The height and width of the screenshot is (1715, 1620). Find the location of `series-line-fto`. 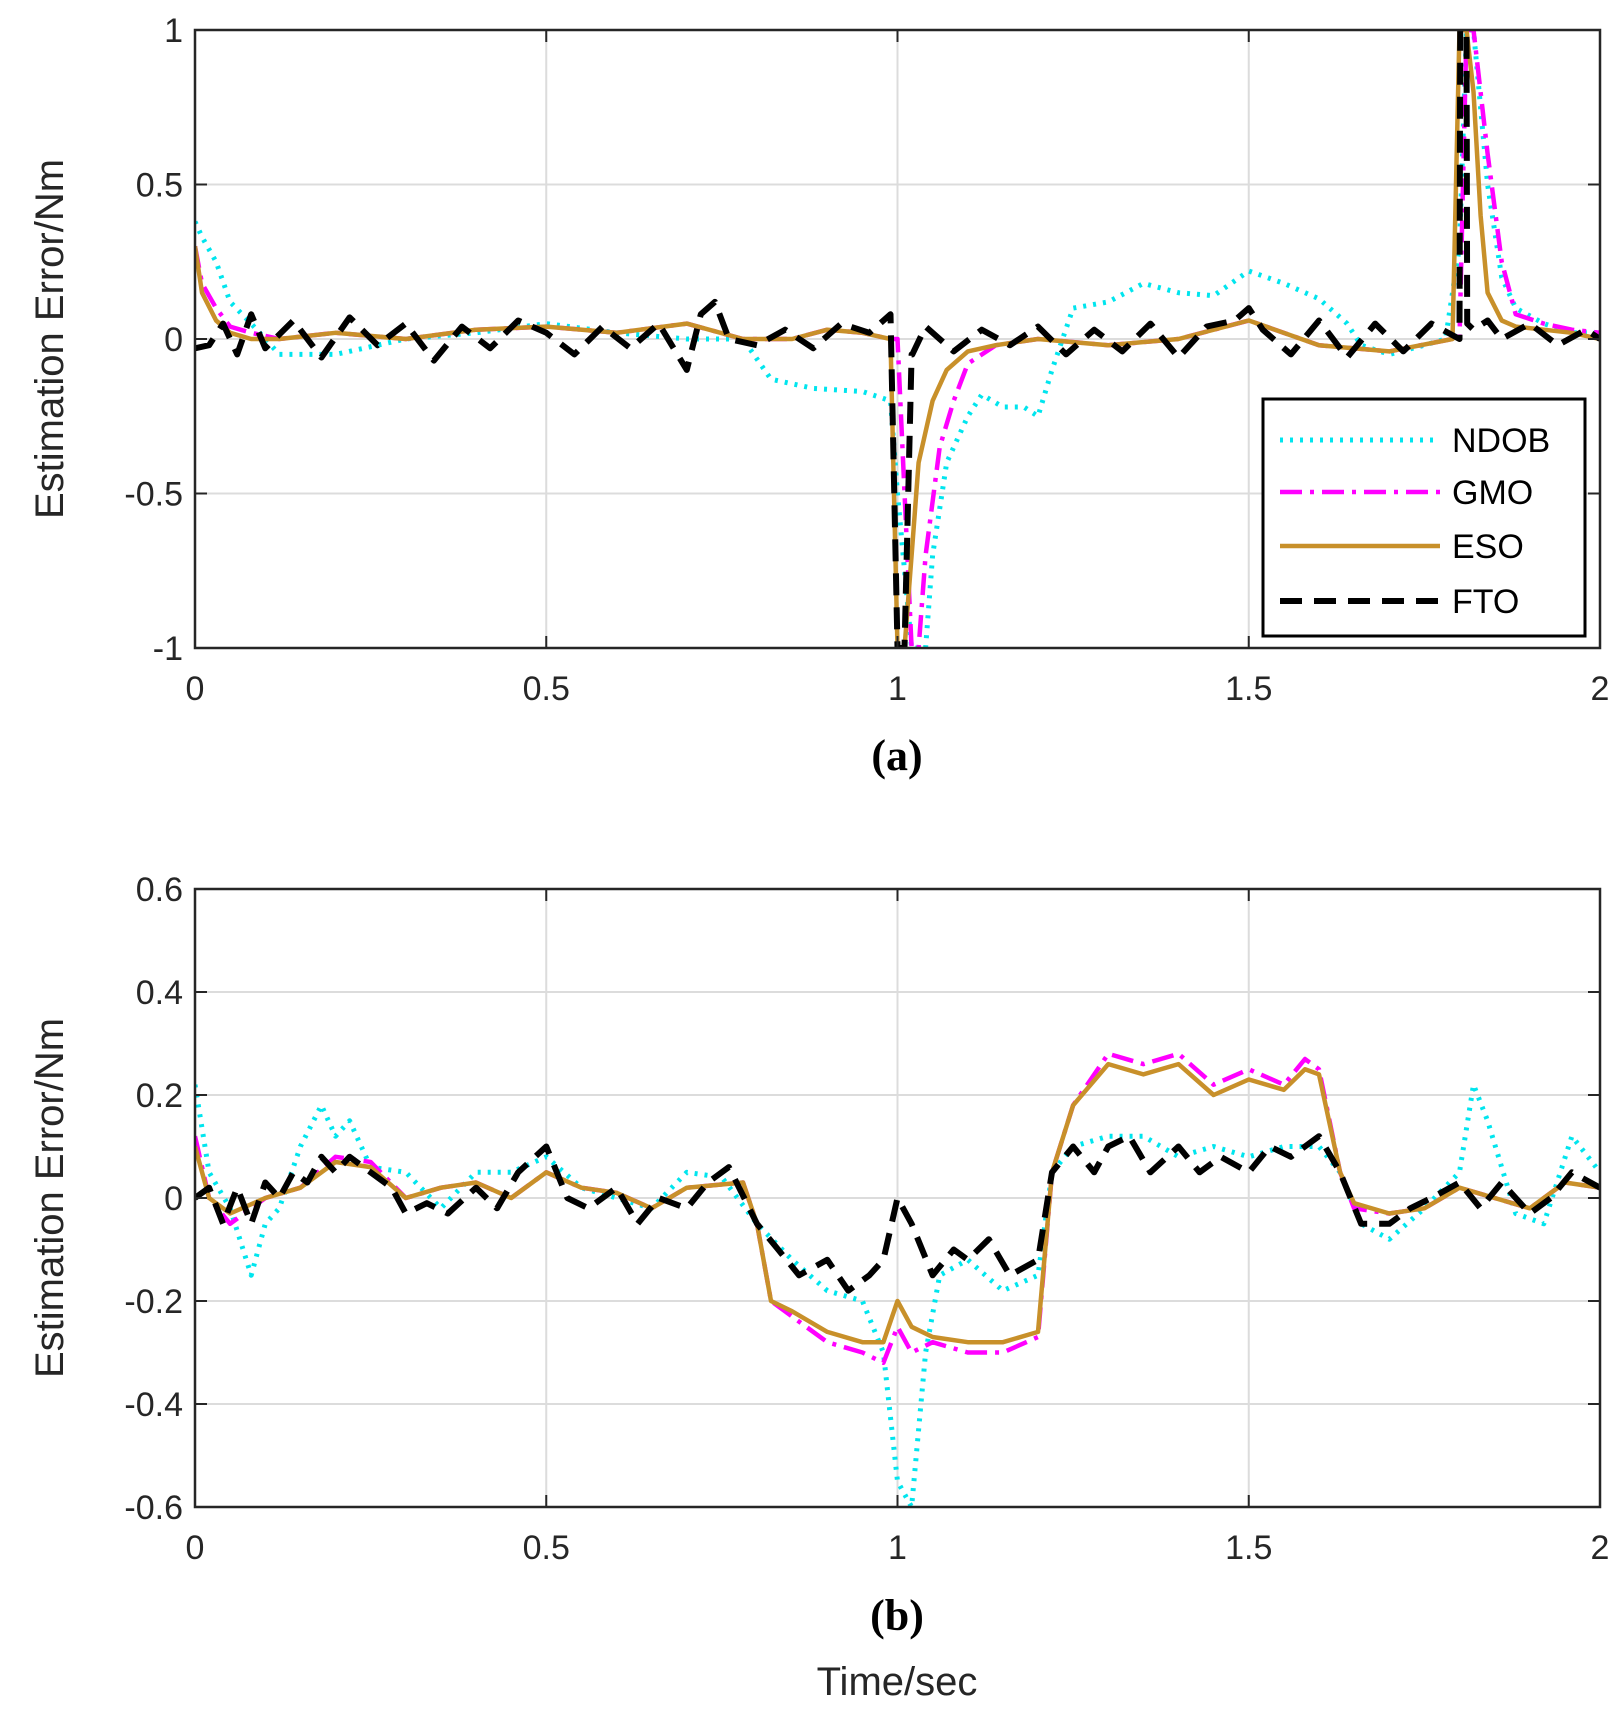

series-line-fto is located at coordinates (897, 1213).